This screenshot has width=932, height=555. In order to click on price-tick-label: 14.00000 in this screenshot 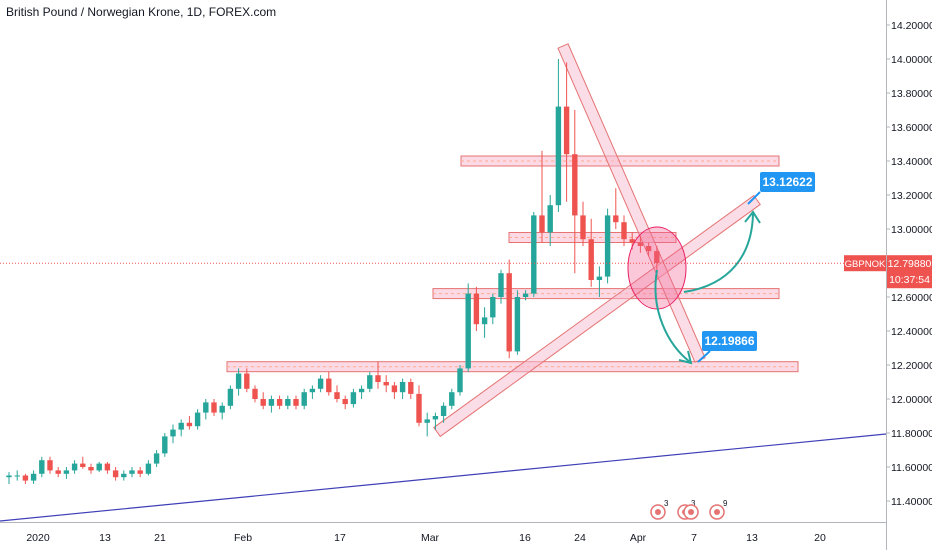, I will do `click(911, 60)`.